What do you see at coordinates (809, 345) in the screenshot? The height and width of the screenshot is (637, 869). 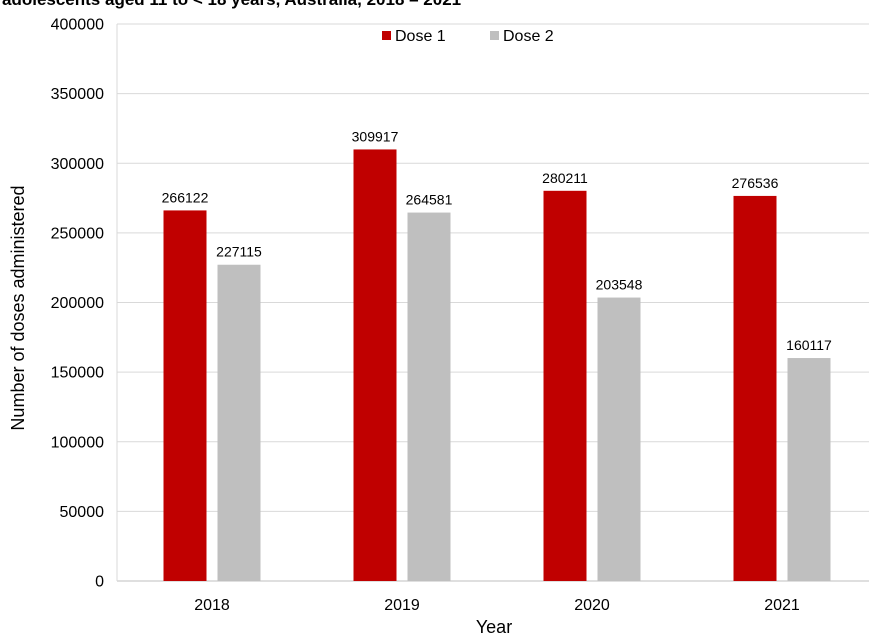 I see `data-label: 160117` at bounding box center [809, 345].